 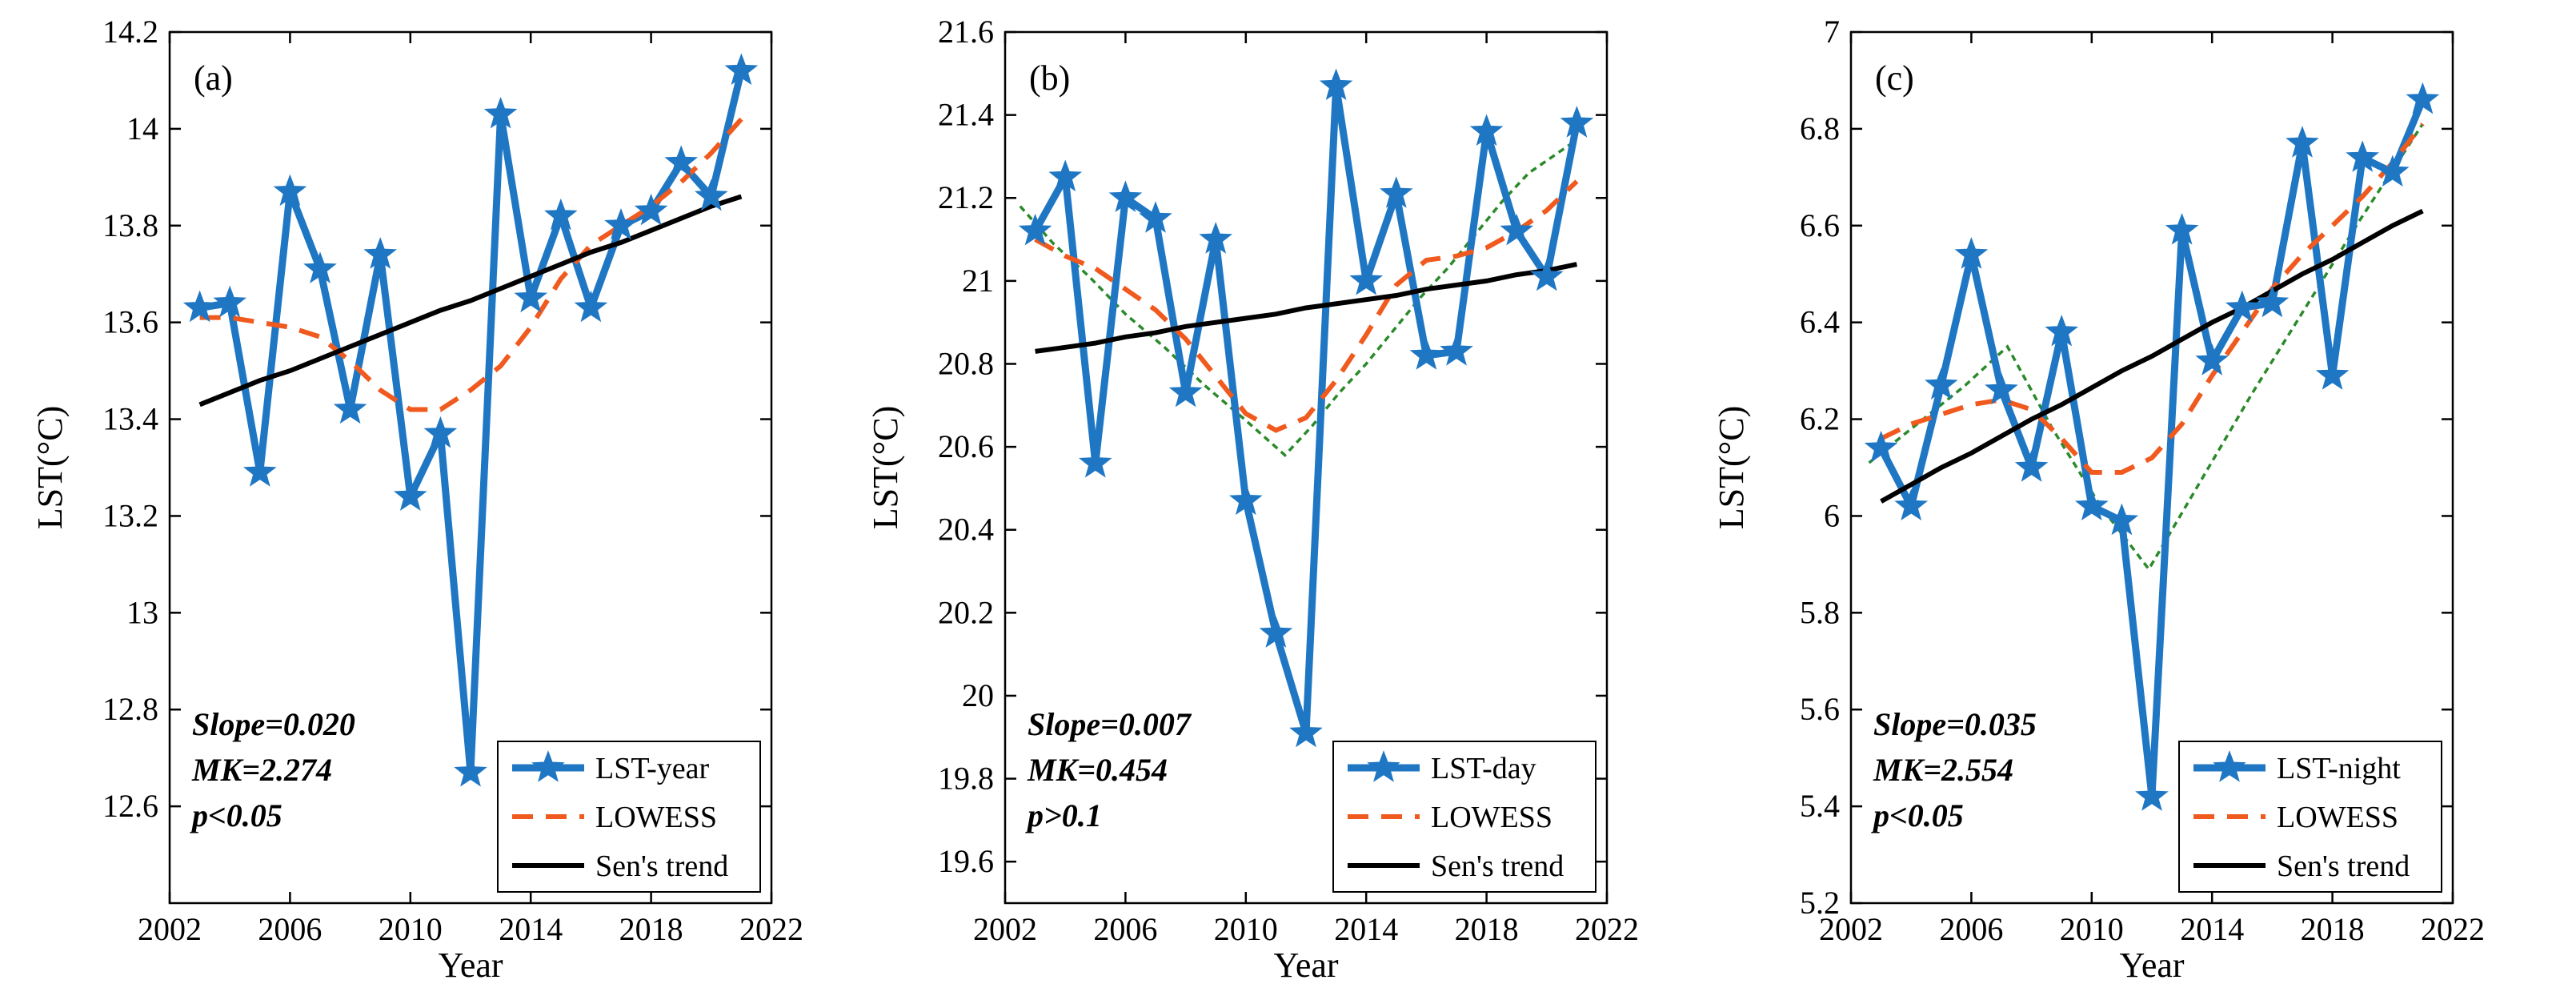 What do you see at coordinates (130, 806) in the screenshot?
I see `y-tick-label: 12.6` at bounding box center [130, 806].